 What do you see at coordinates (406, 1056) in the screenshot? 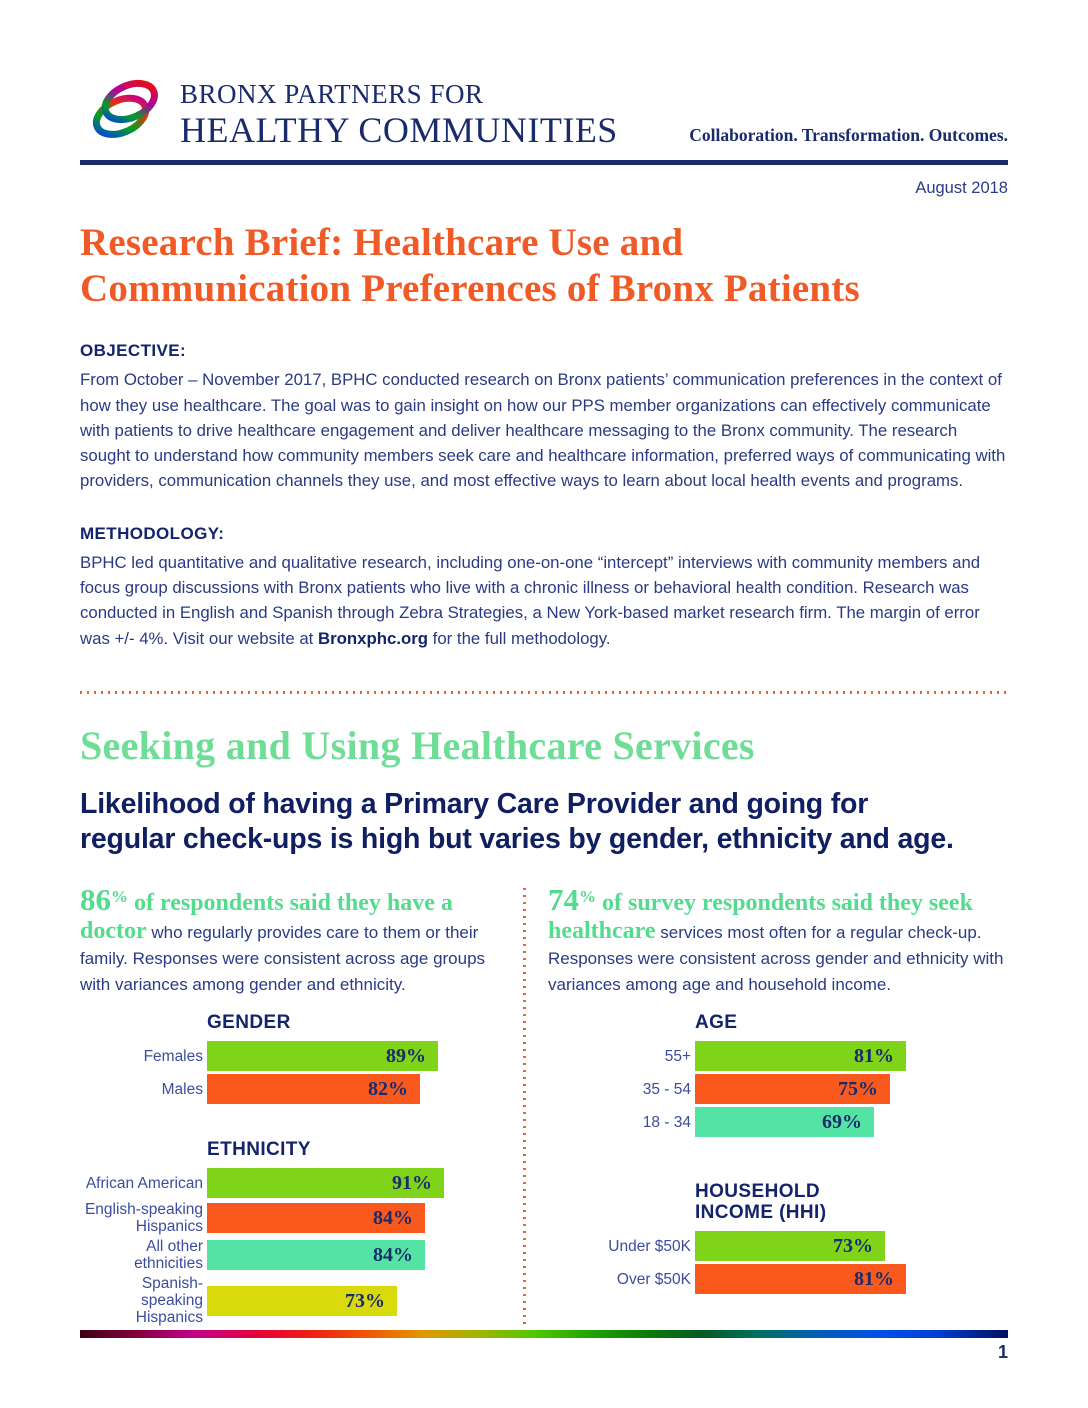
I see `chart-value-label: 89%` at bounding box center [406, 1056].